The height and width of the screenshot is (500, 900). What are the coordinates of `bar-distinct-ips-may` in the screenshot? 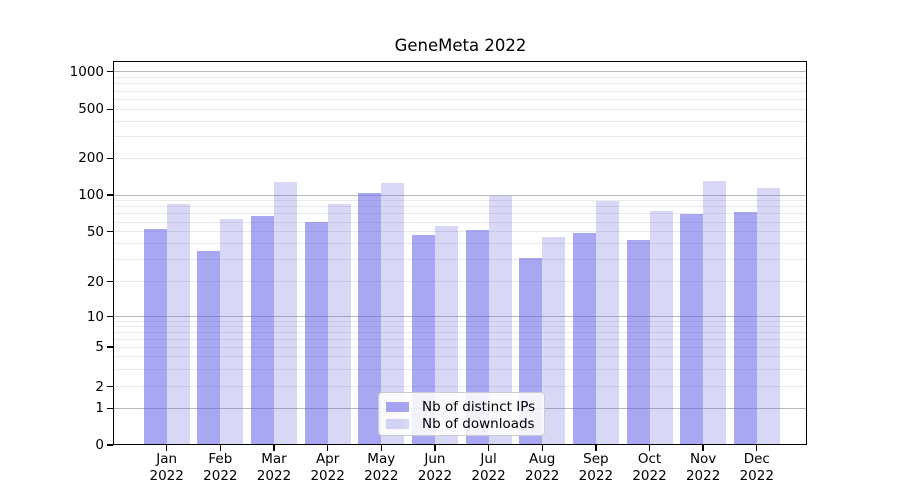 It's located at (370, 319).